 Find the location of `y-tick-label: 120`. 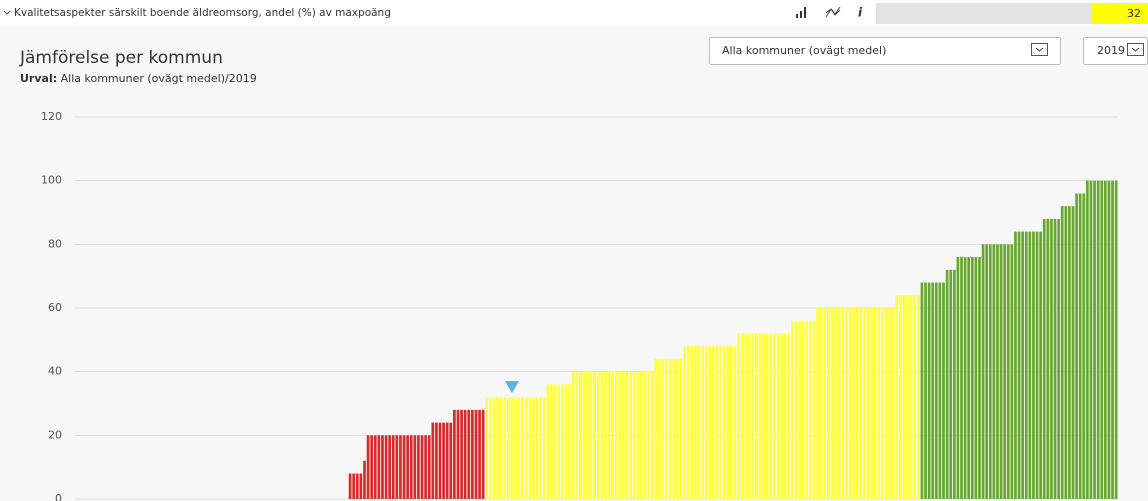

y-tick-label: 120 is located at coordinates (51, 116).